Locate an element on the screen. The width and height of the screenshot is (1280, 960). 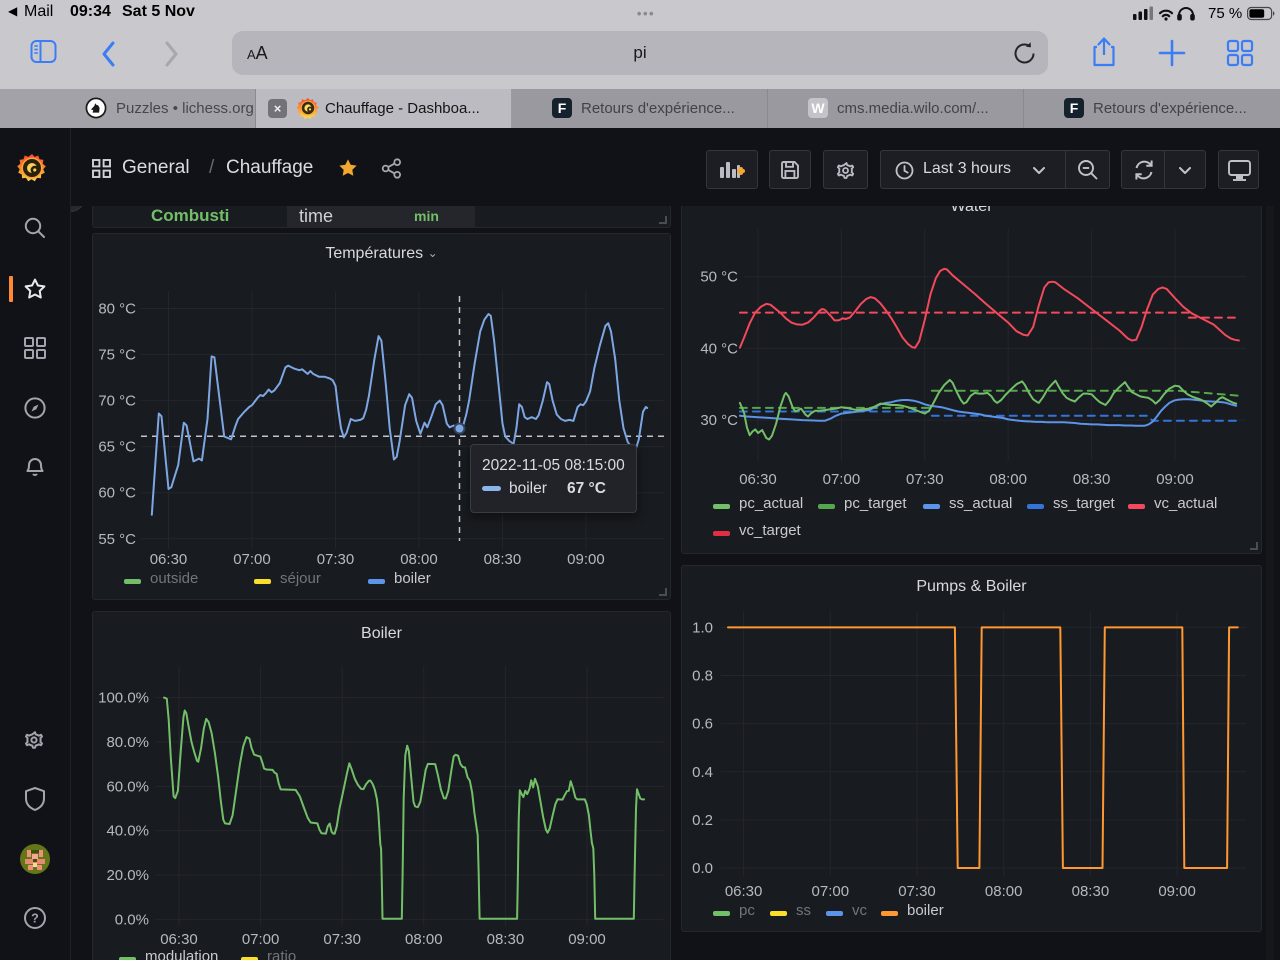
svg-text: 40 °C is located at coordinates (719, 348).